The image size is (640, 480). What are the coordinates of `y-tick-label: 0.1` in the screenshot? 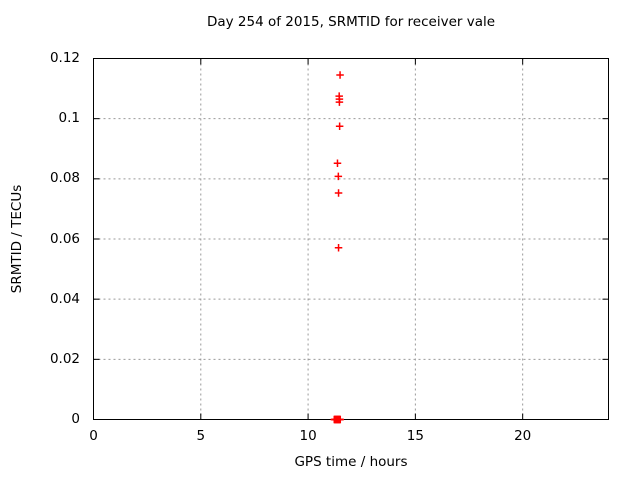 It's located at (69, 118).